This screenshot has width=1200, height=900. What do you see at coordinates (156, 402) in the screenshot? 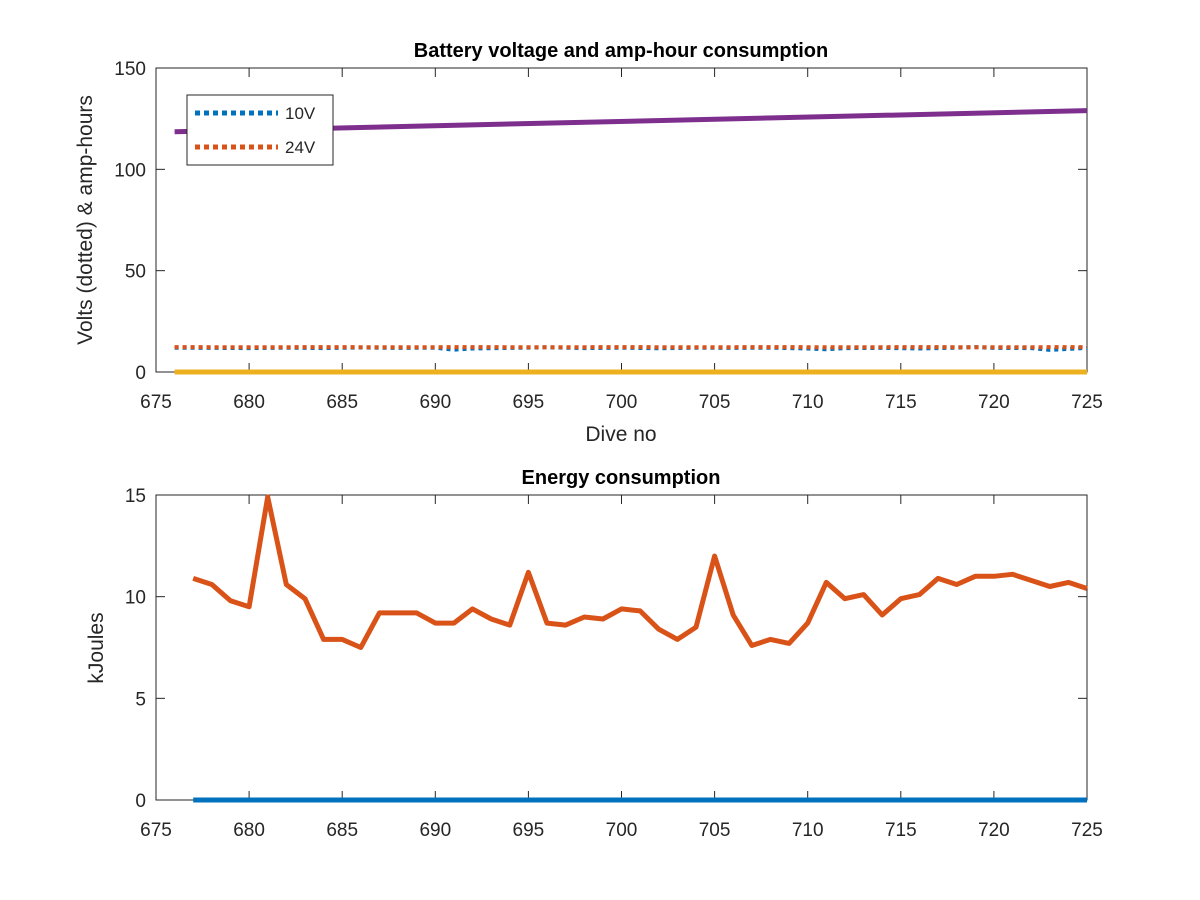
I see `top-x-tick-label: 675` at bounding box center [156, 402].